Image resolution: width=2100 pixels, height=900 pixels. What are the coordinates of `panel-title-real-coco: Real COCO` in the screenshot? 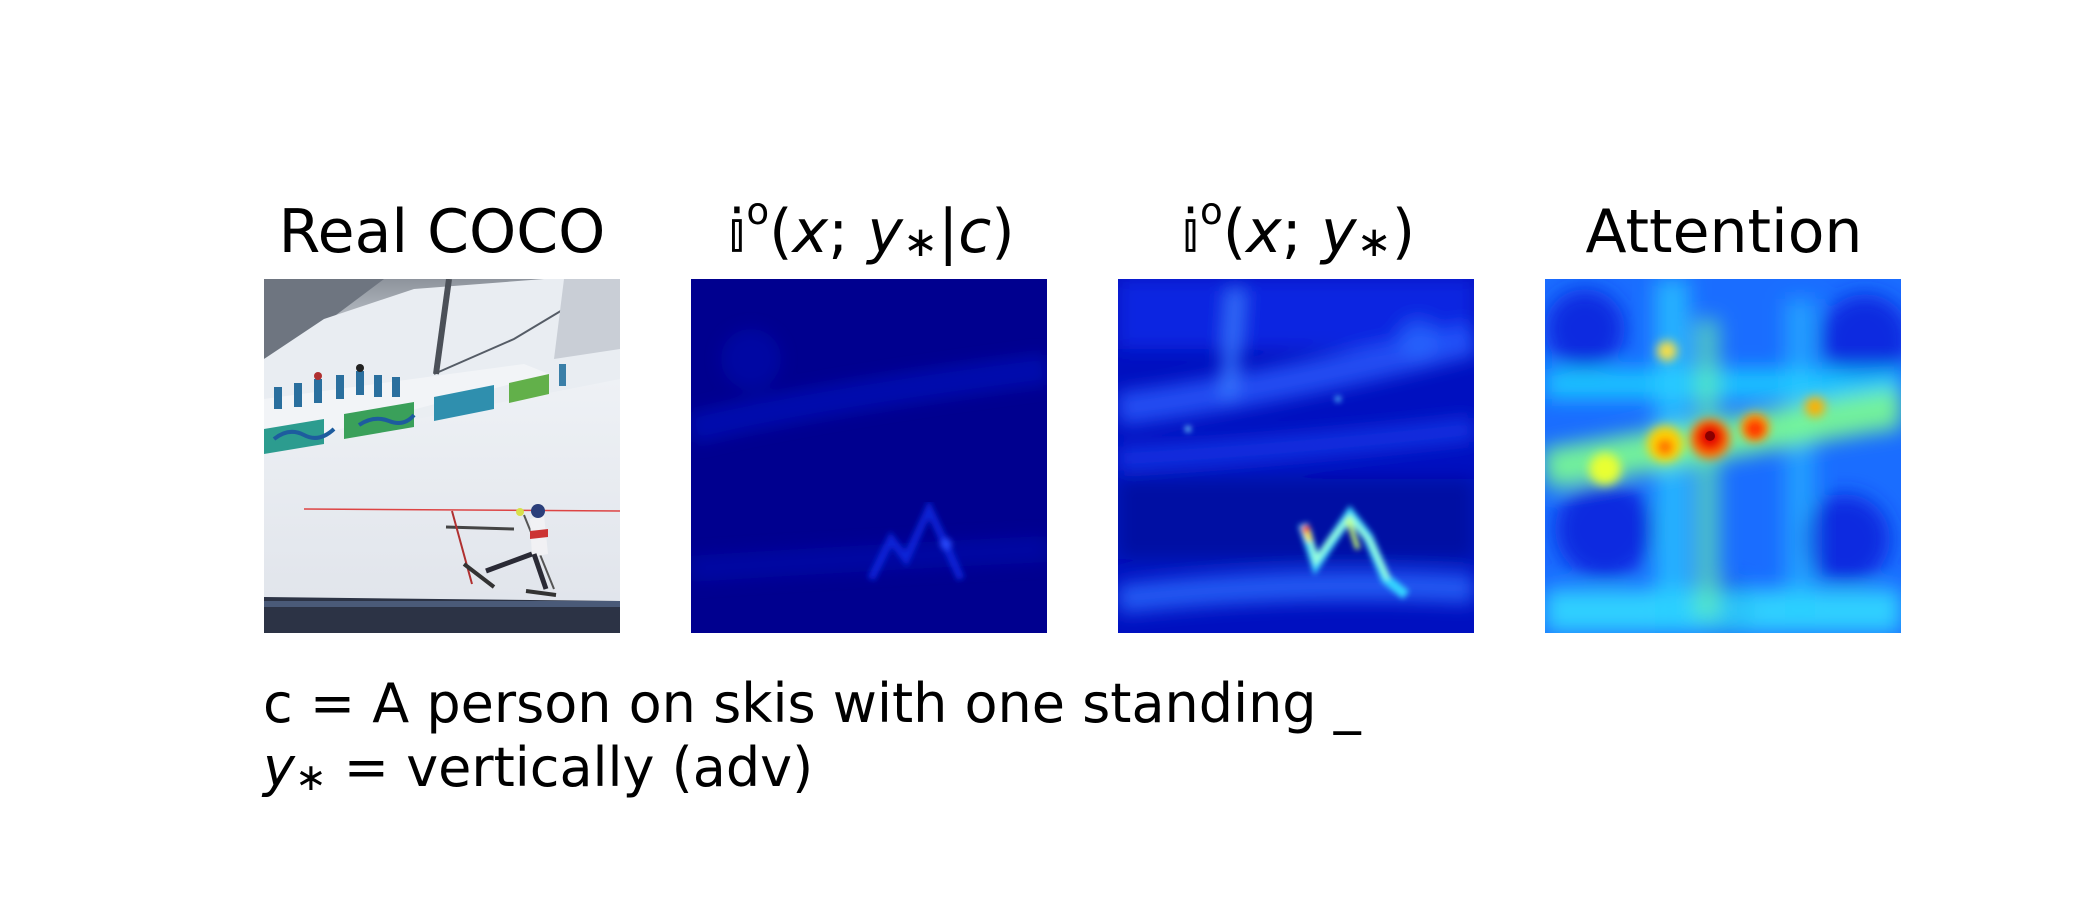 It's located at (442, 232).